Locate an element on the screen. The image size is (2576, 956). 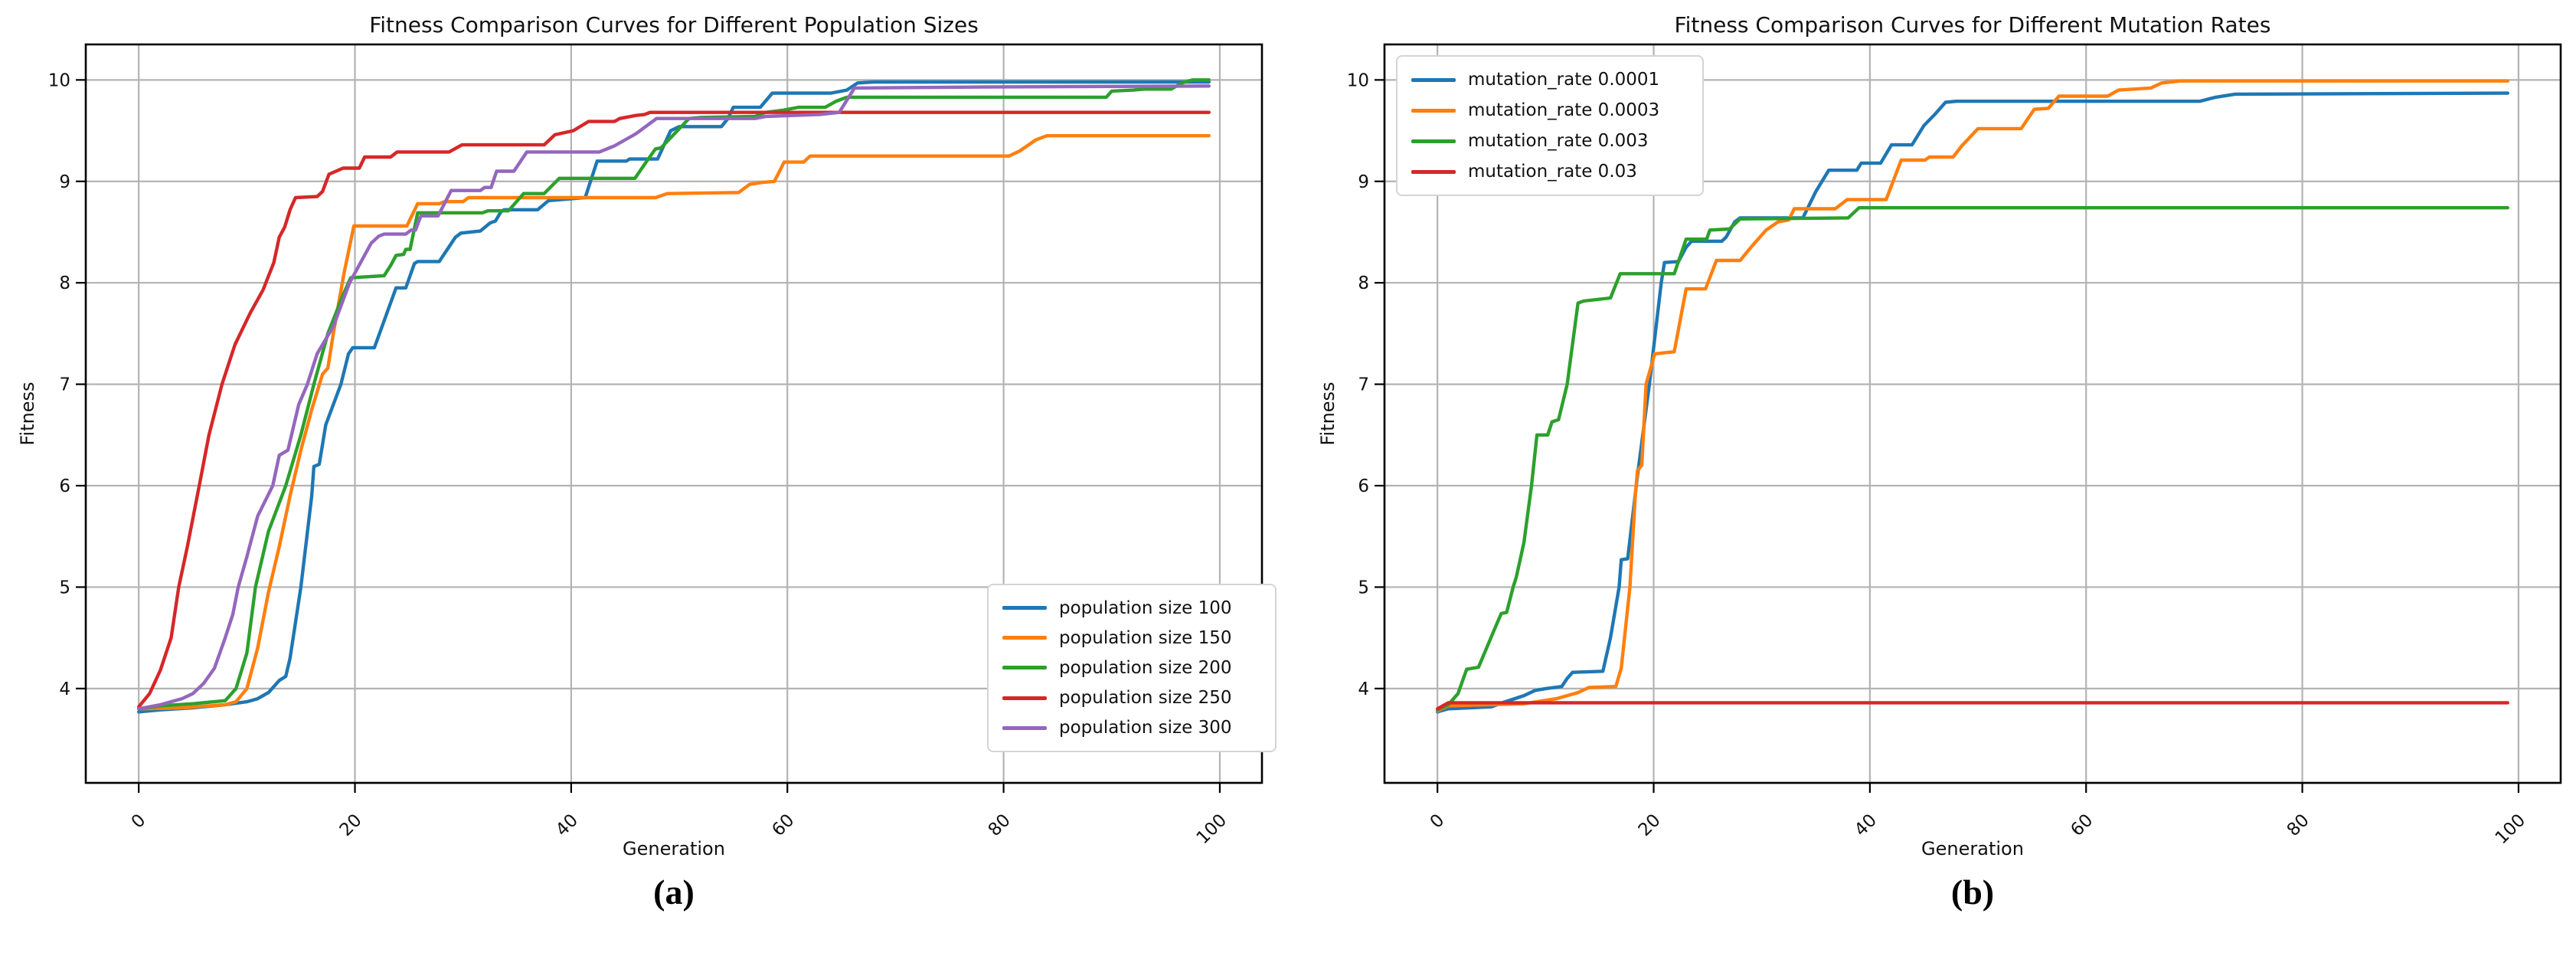
series-line is located at coordinates (1972, 706).